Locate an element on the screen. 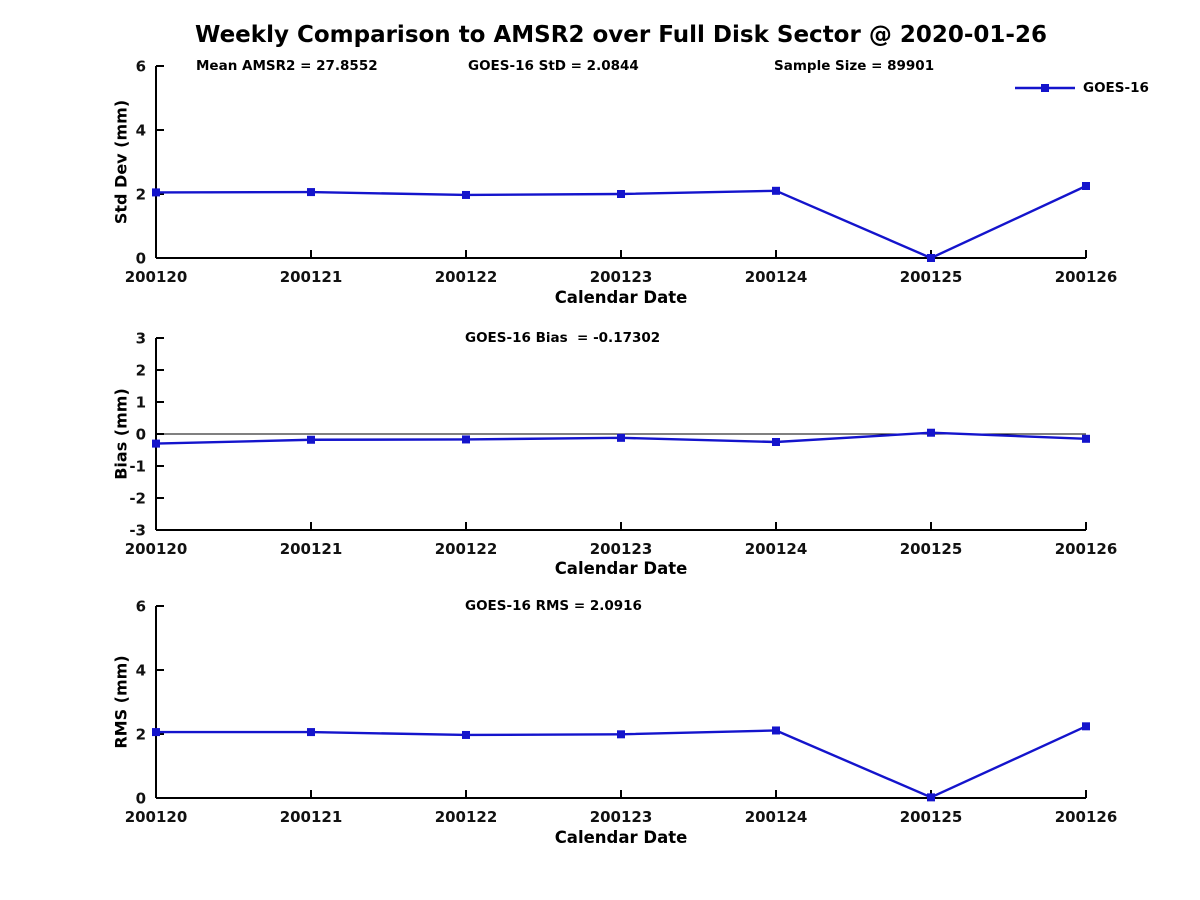 The height and width of the screenshot is (900, 1200). y-tick-label: -3 is located at coordinates (137, 531).